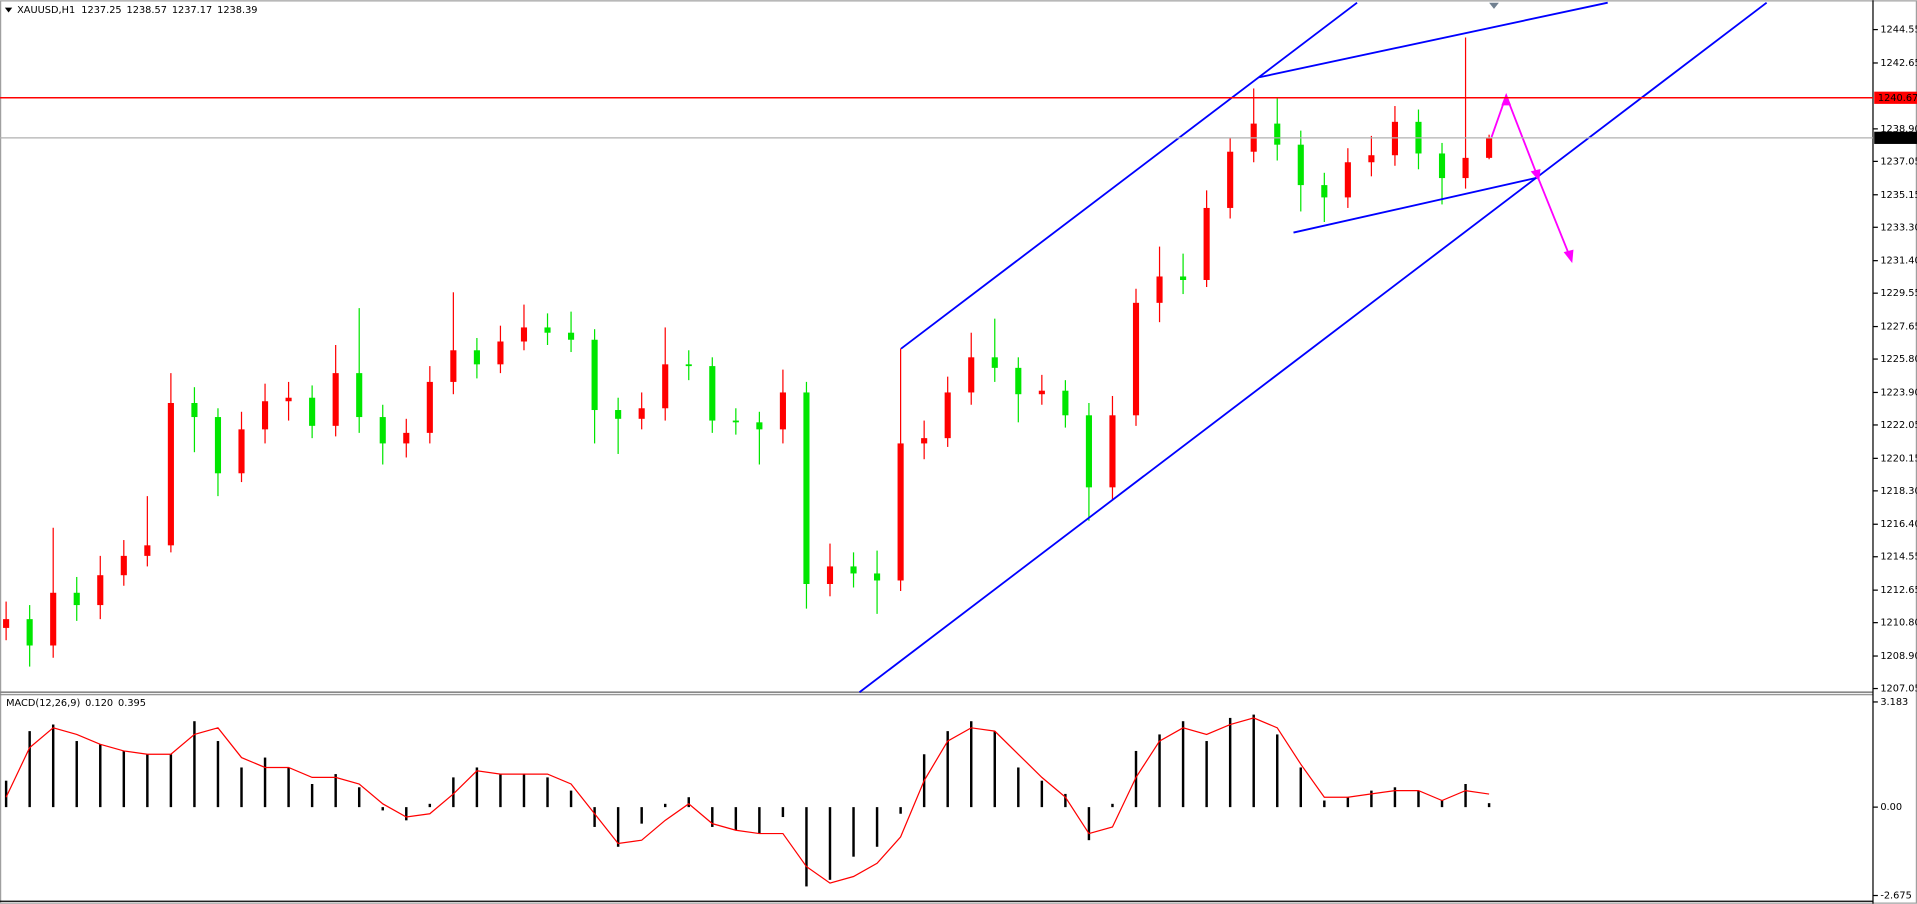 The height and width of the screenshot is (904, 1917). I want to click on current-price-label: 1238.39, so click(1897, 138).